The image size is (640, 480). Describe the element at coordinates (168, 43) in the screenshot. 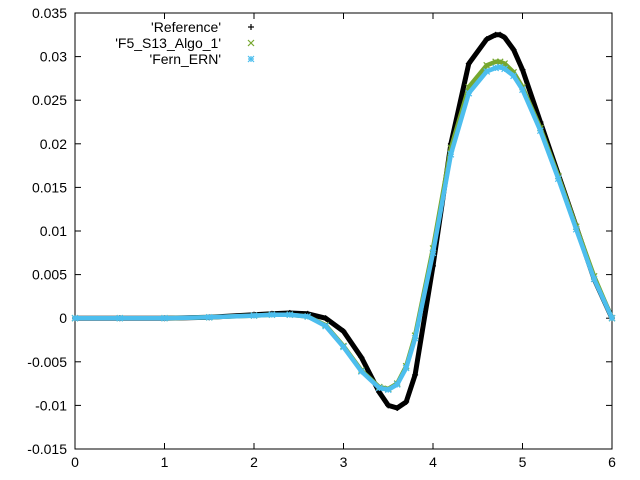

I see `legend-label: 'F5_S13_Algo_1'` at that location.